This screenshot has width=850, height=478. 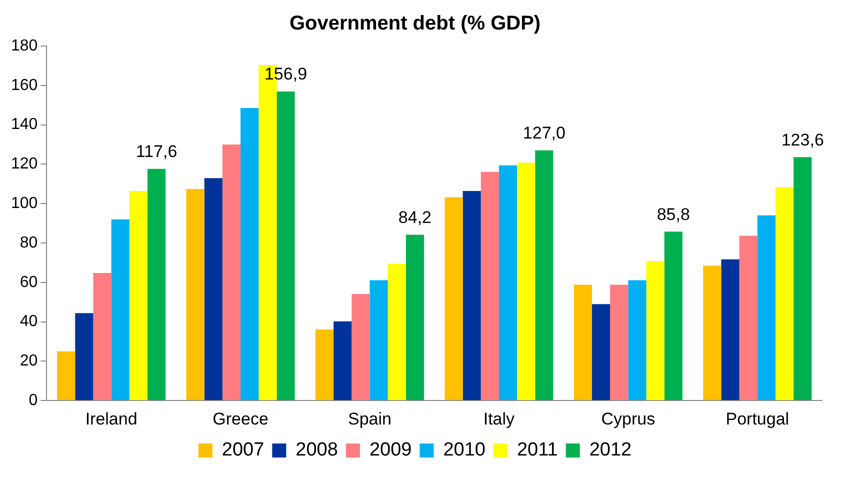 What do you see at coordinates (610, 450) in the screenshot?
I see `legend-label: 2012` at bounding box center [610, 450].